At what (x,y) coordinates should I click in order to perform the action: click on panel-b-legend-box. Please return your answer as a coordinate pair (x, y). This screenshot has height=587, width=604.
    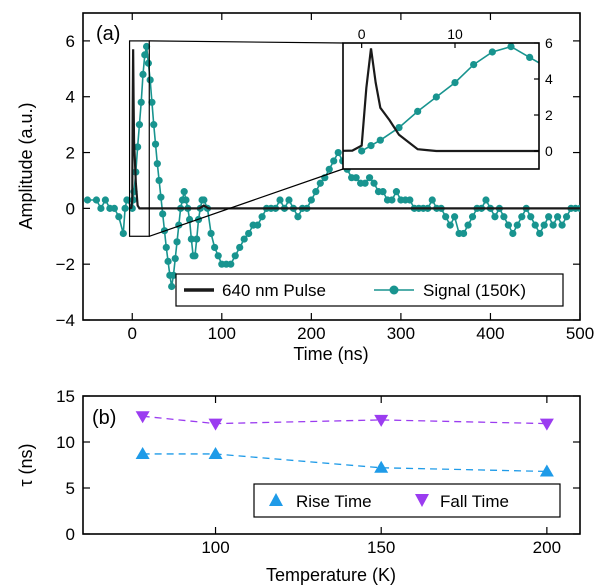
    Looking at the image, I should click on (407, 500).